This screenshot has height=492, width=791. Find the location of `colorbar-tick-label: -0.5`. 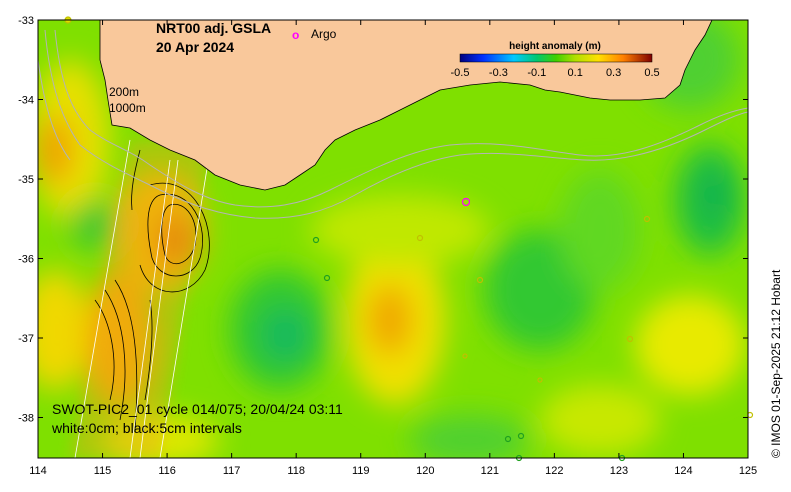

colorbar-tick-label: -0.5 is located at coordinates (460, 73).